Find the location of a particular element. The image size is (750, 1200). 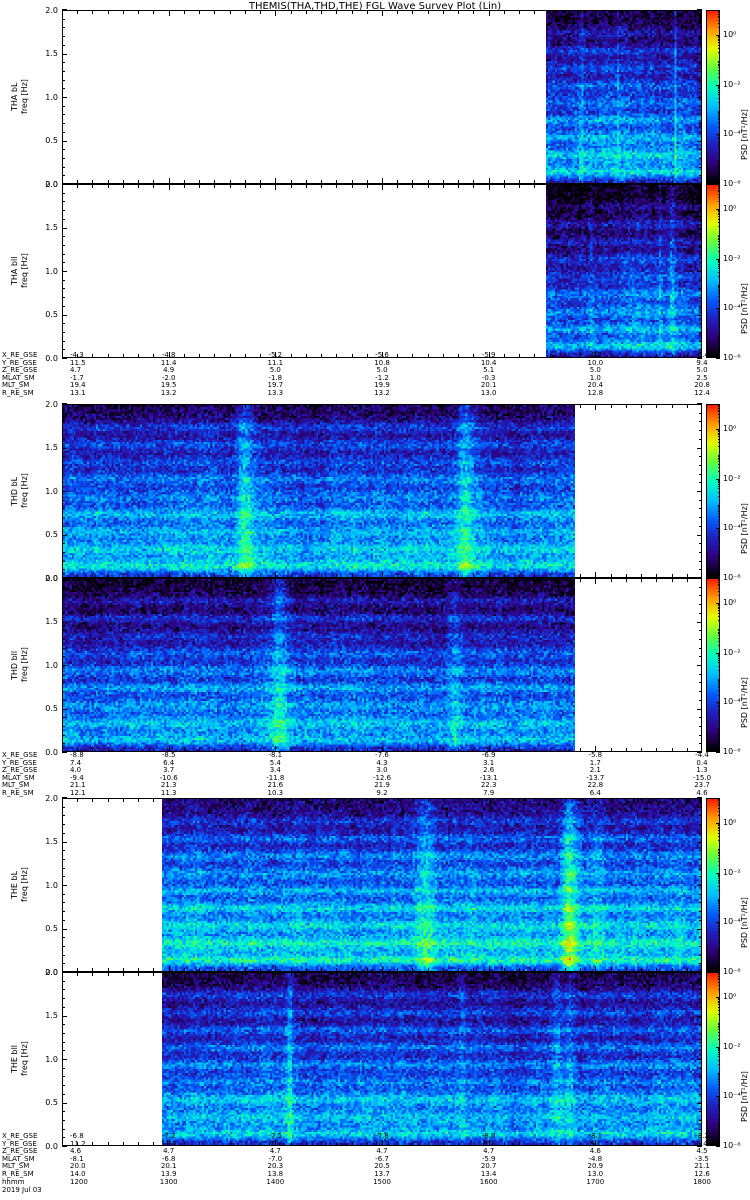

axis-annotation-value: 2.5 is located at coordinates (702, 377).